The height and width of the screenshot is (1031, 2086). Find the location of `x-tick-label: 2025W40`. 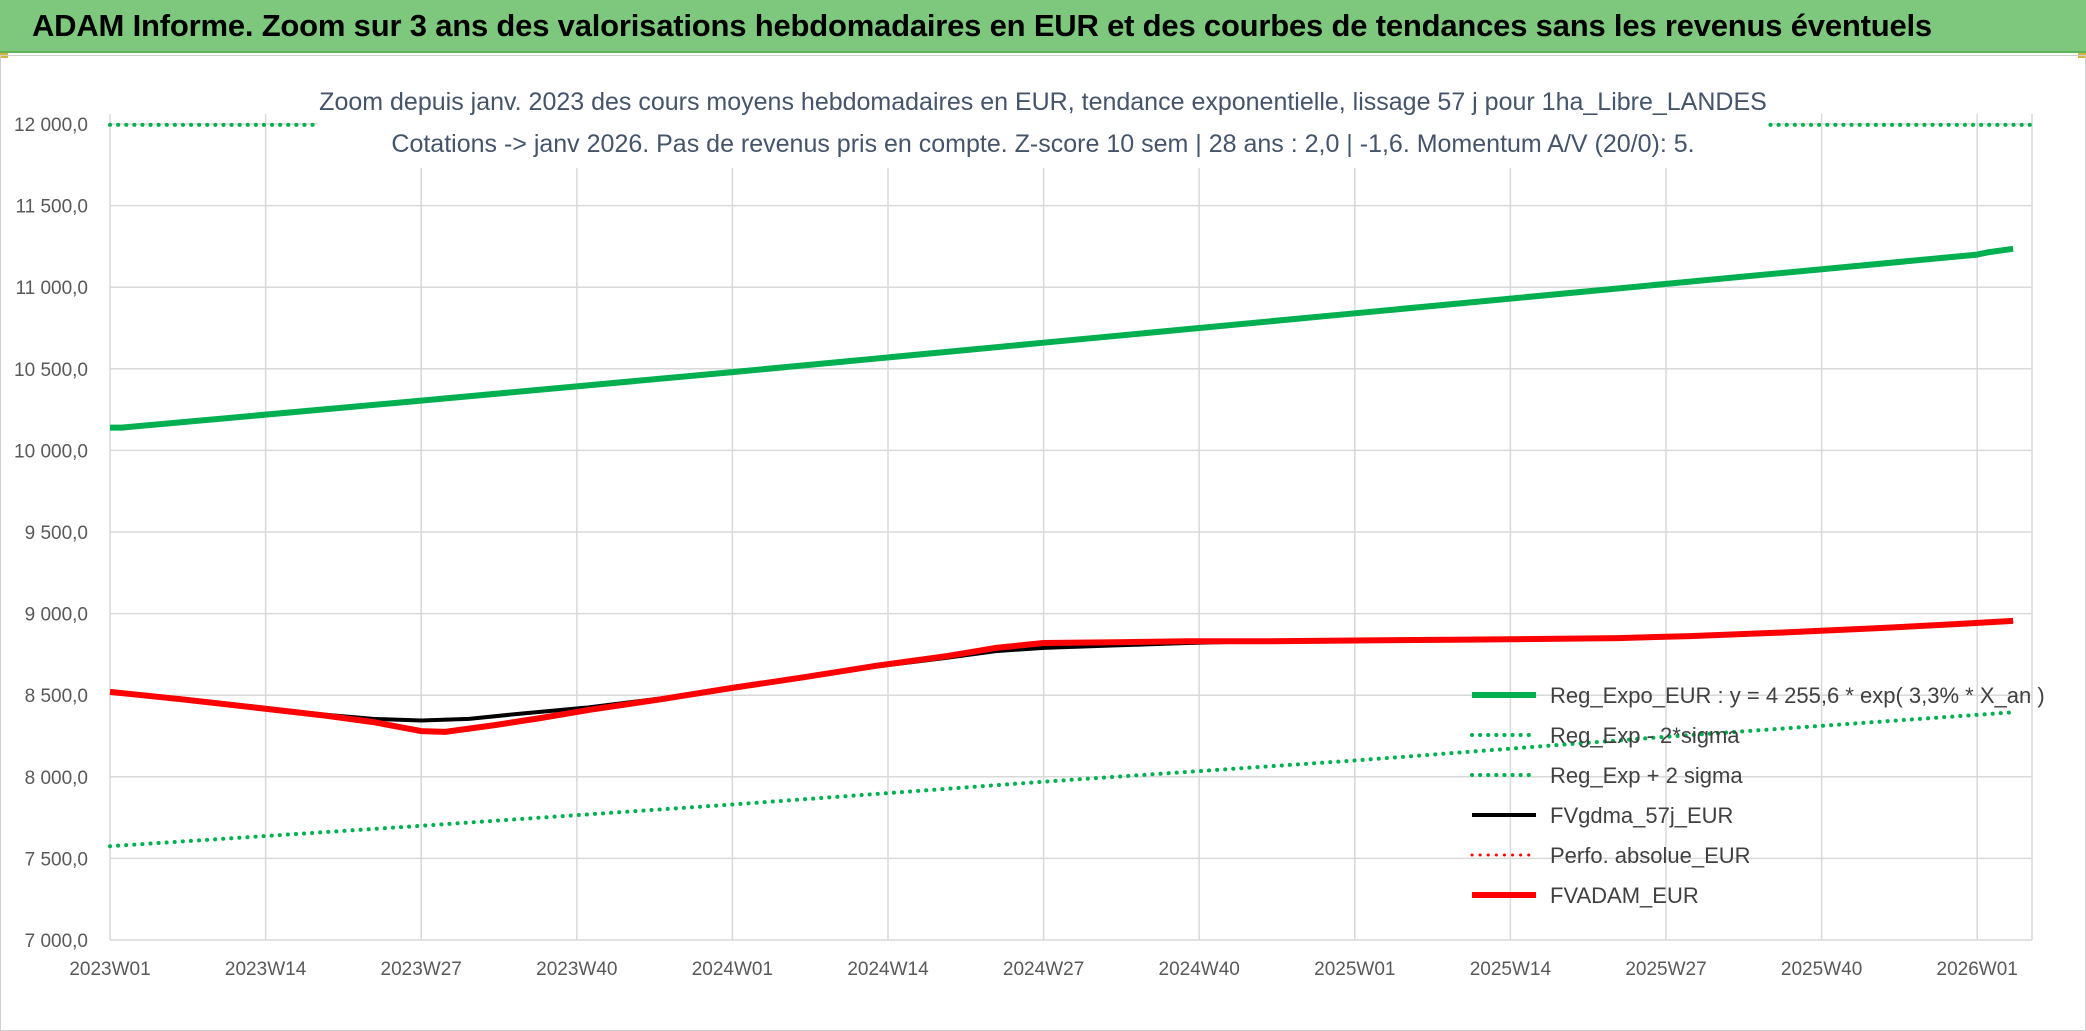

x-tick-label: 2025W40 is located at coordinates (1821, 969).